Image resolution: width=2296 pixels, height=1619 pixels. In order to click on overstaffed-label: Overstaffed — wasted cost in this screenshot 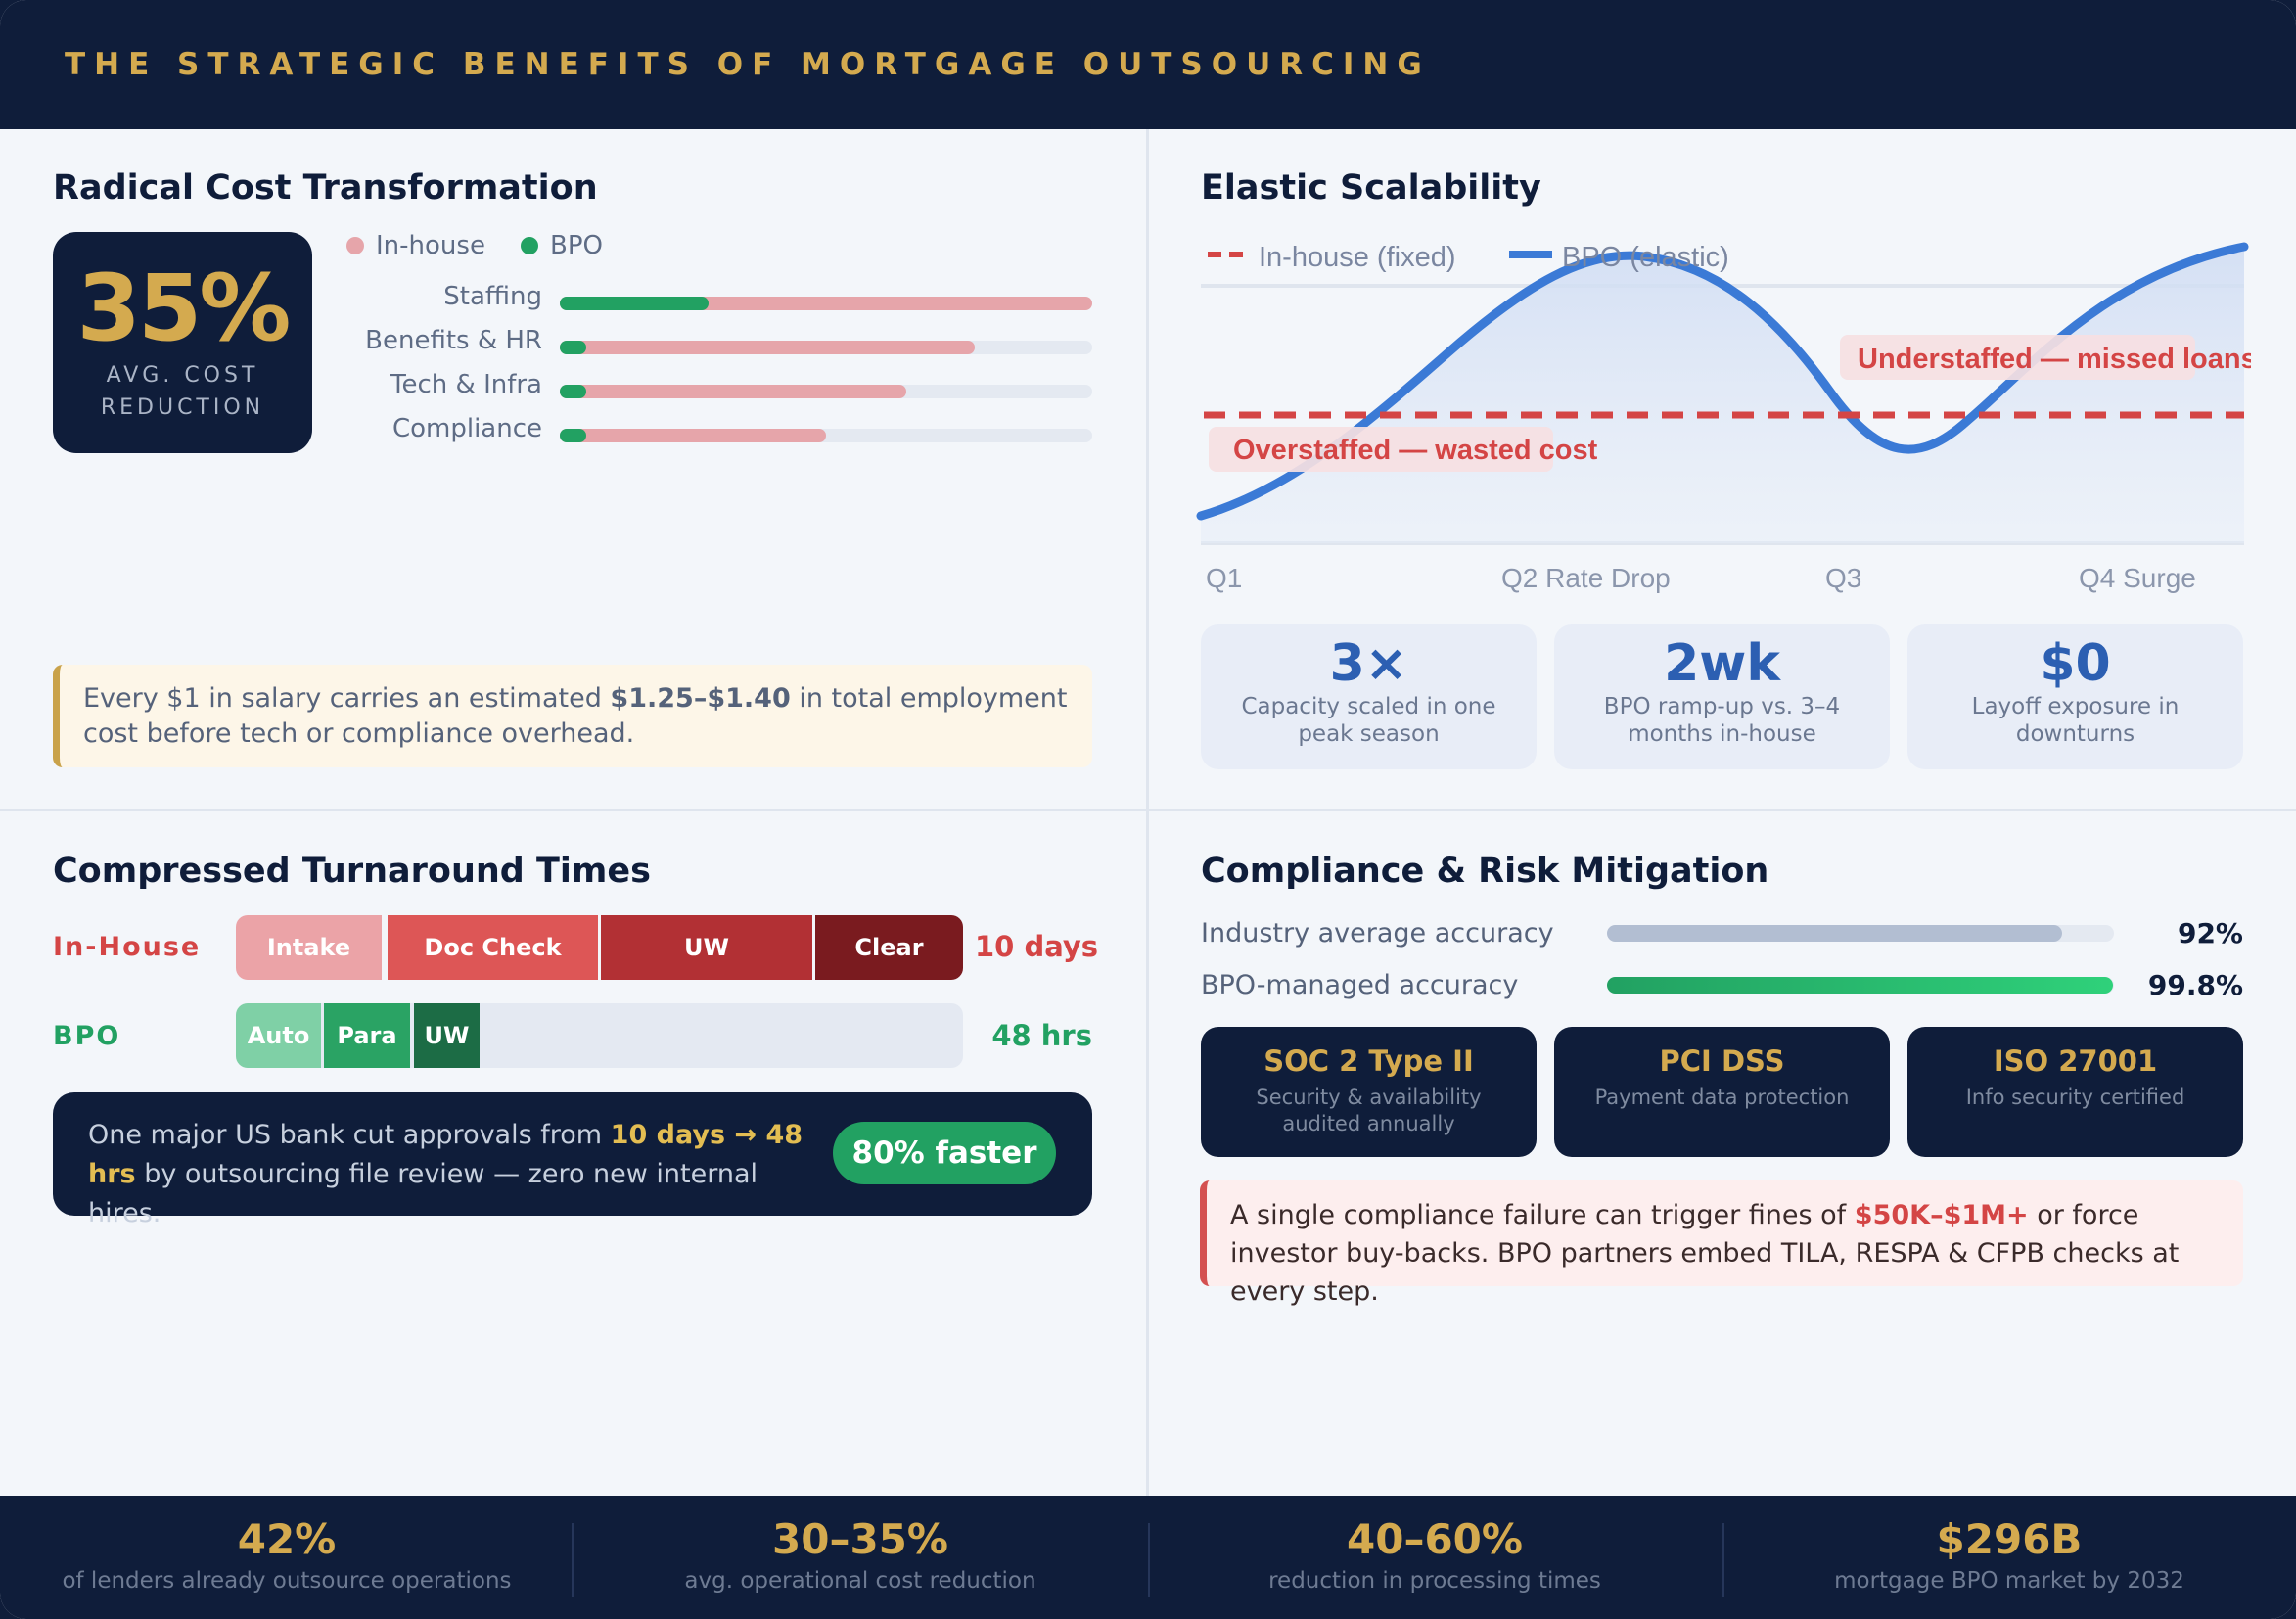, I will do `click(1415, 450)`.